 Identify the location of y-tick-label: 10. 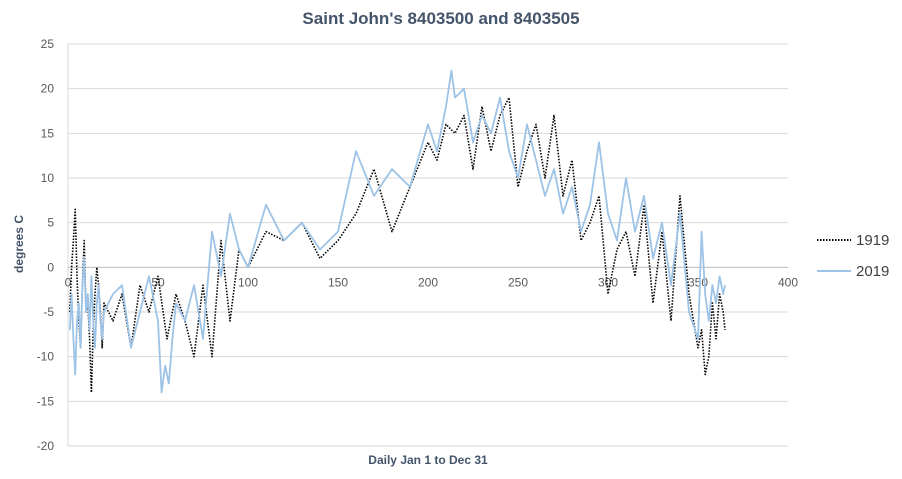
(48, 178).